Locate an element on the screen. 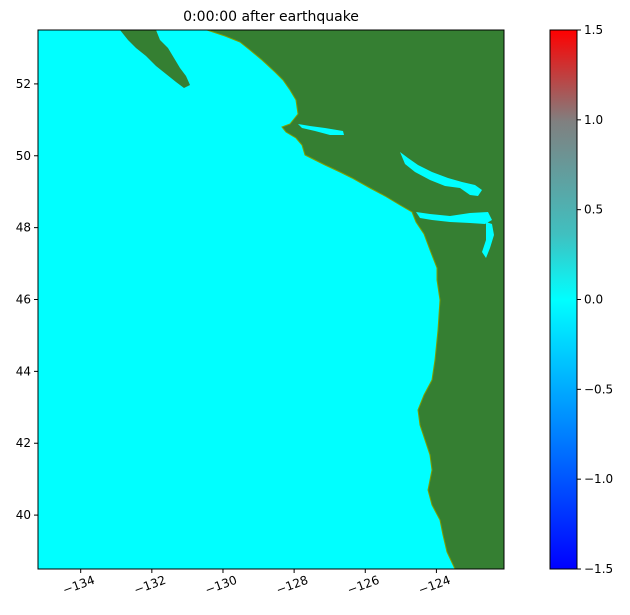 Image resolution: width=630 pixels, height=615 pixels. x-tick-label: −126 is located at coordinates (363, 585).